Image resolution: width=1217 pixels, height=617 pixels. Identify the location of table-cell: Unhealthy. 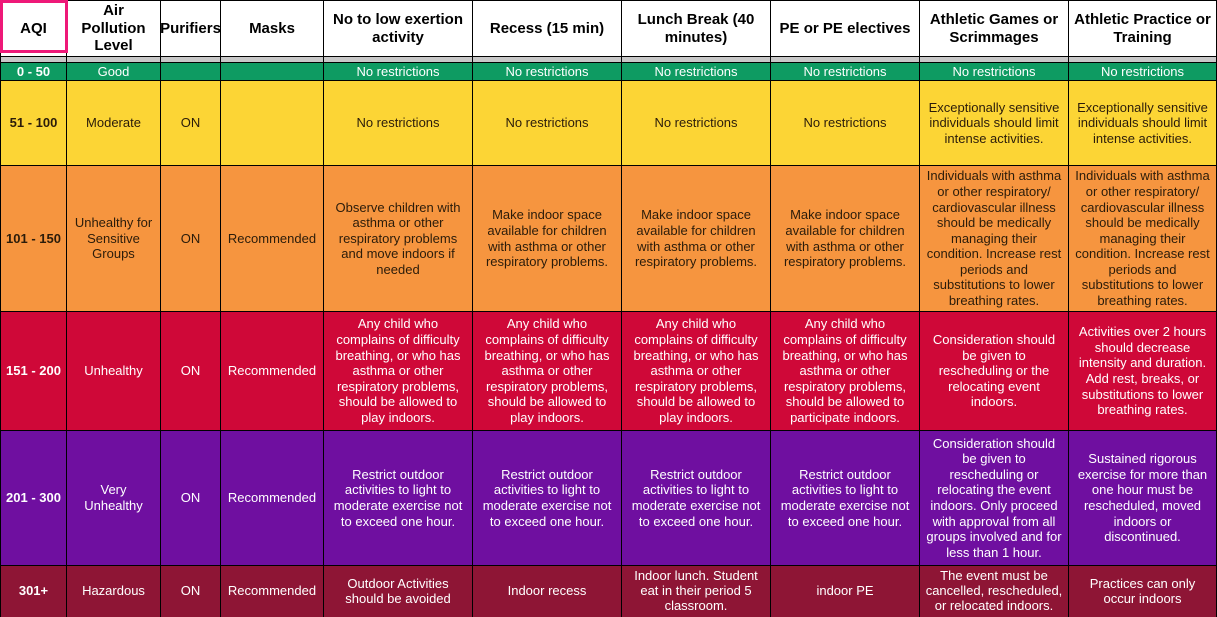
(113, 371).